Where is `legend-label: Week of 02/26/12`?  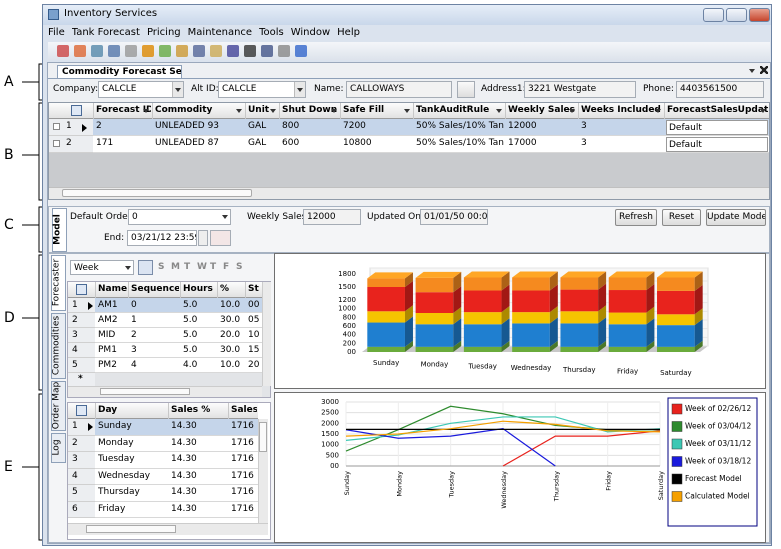
legend-label: Week of 02/26/12 is located at coordinates (718, 408).